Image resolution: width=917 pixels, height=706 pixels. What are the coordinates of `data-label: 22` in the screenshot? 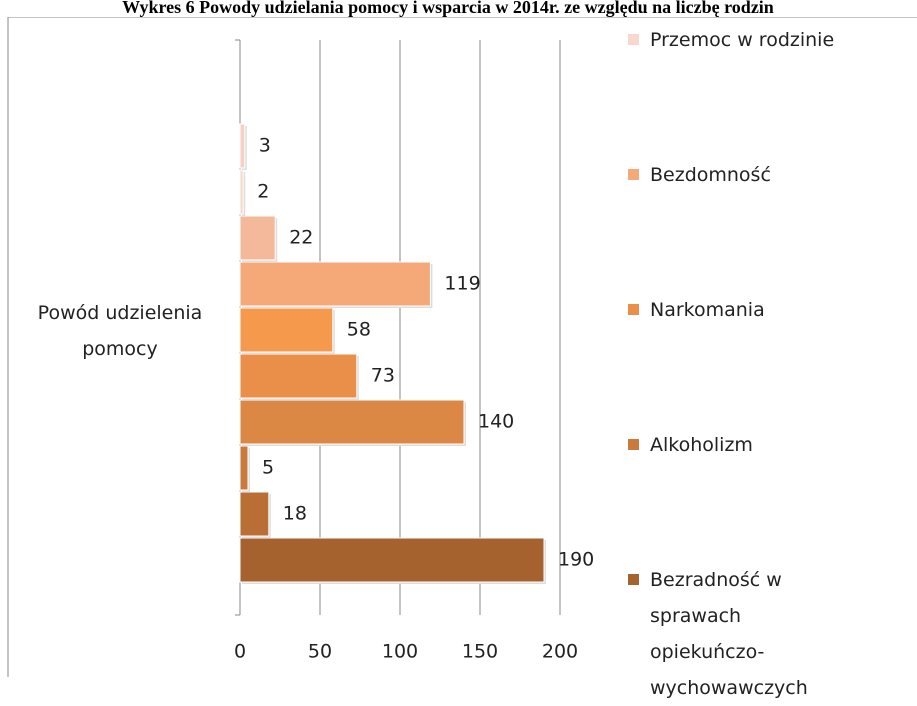 It's located at (301, 238).